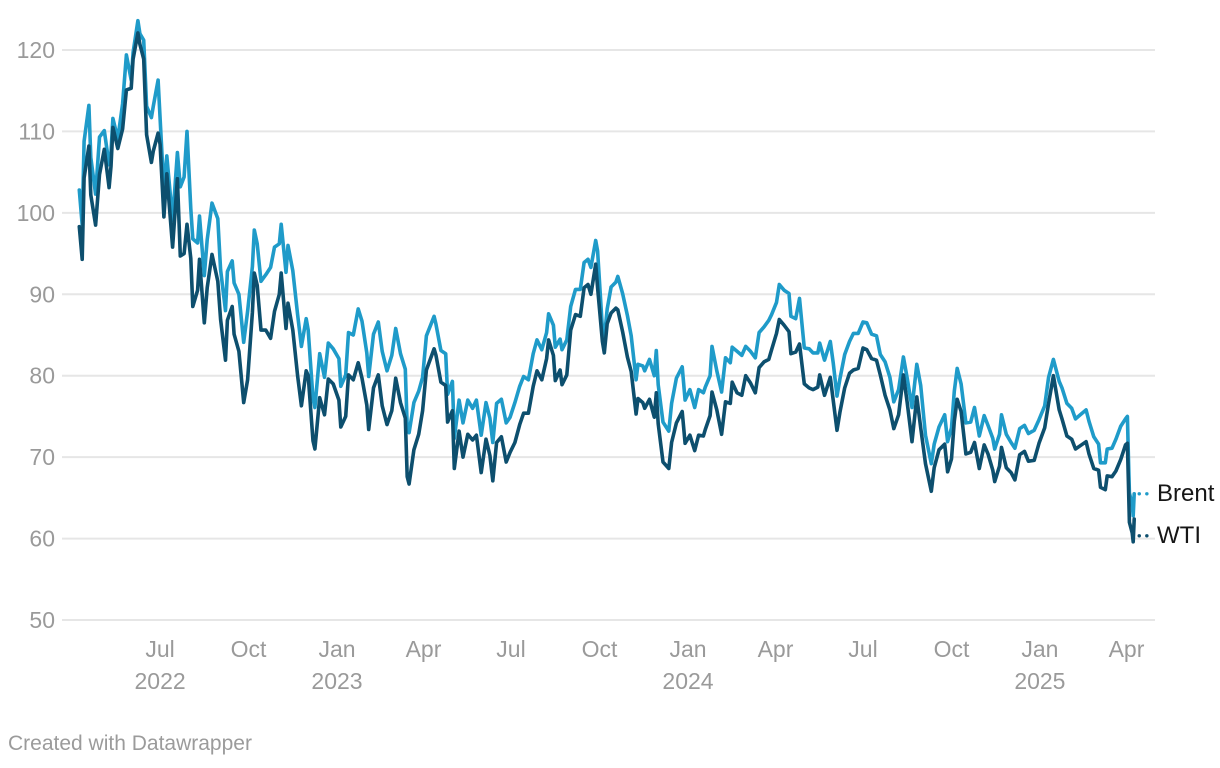 The width and height of the screenshot is (1220, 768). Describe the element at coordinates (1179, 535) in the screenshot. I see `legend-label-wti: WTI` at that location.